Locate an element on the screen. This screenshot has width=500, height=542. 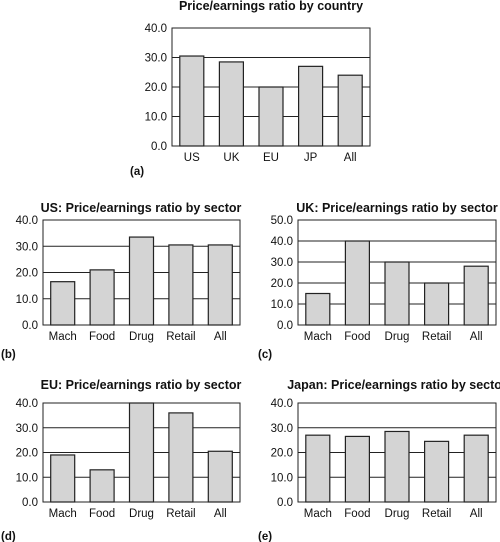
x-tick-label: JP is located at coordinates (311, 158).